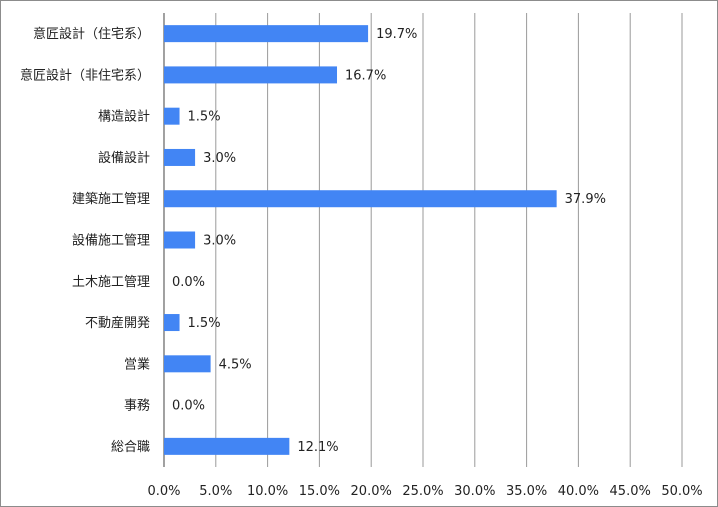 This screenshot has width=718, height=507. Describe the element at coordinates (215, 491) in the screenshot. I see `x-tick-label-1: 5.0%` at that location.